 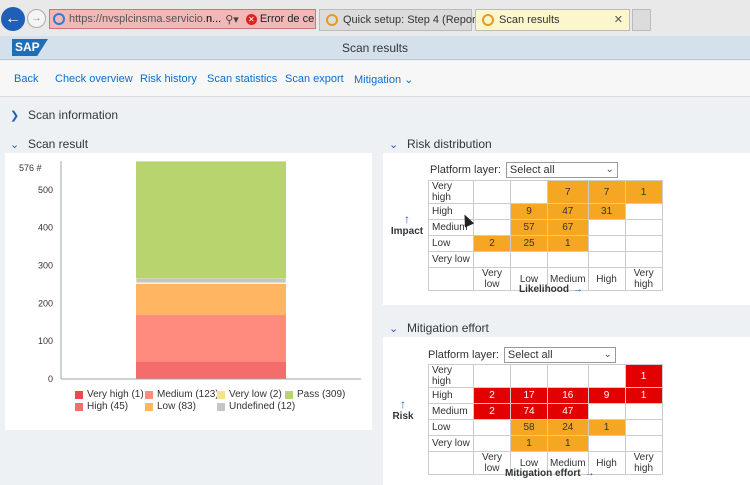 I want to click on matrix-row: Medium 57 67, so click(x=545, y=227).